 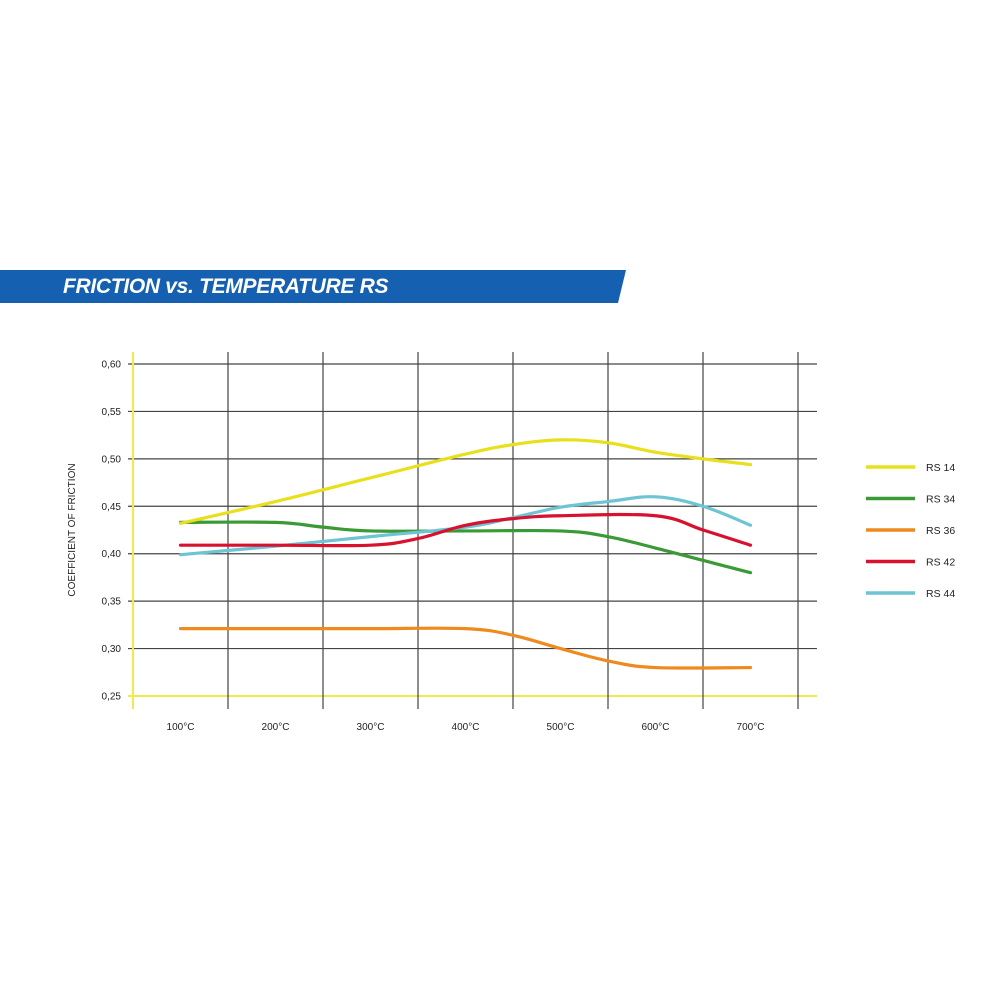 What do you see at coordinates (561, 727) in the screenshot?
I see `x-tick-label: 500°C` at bounding box center [561, 727].